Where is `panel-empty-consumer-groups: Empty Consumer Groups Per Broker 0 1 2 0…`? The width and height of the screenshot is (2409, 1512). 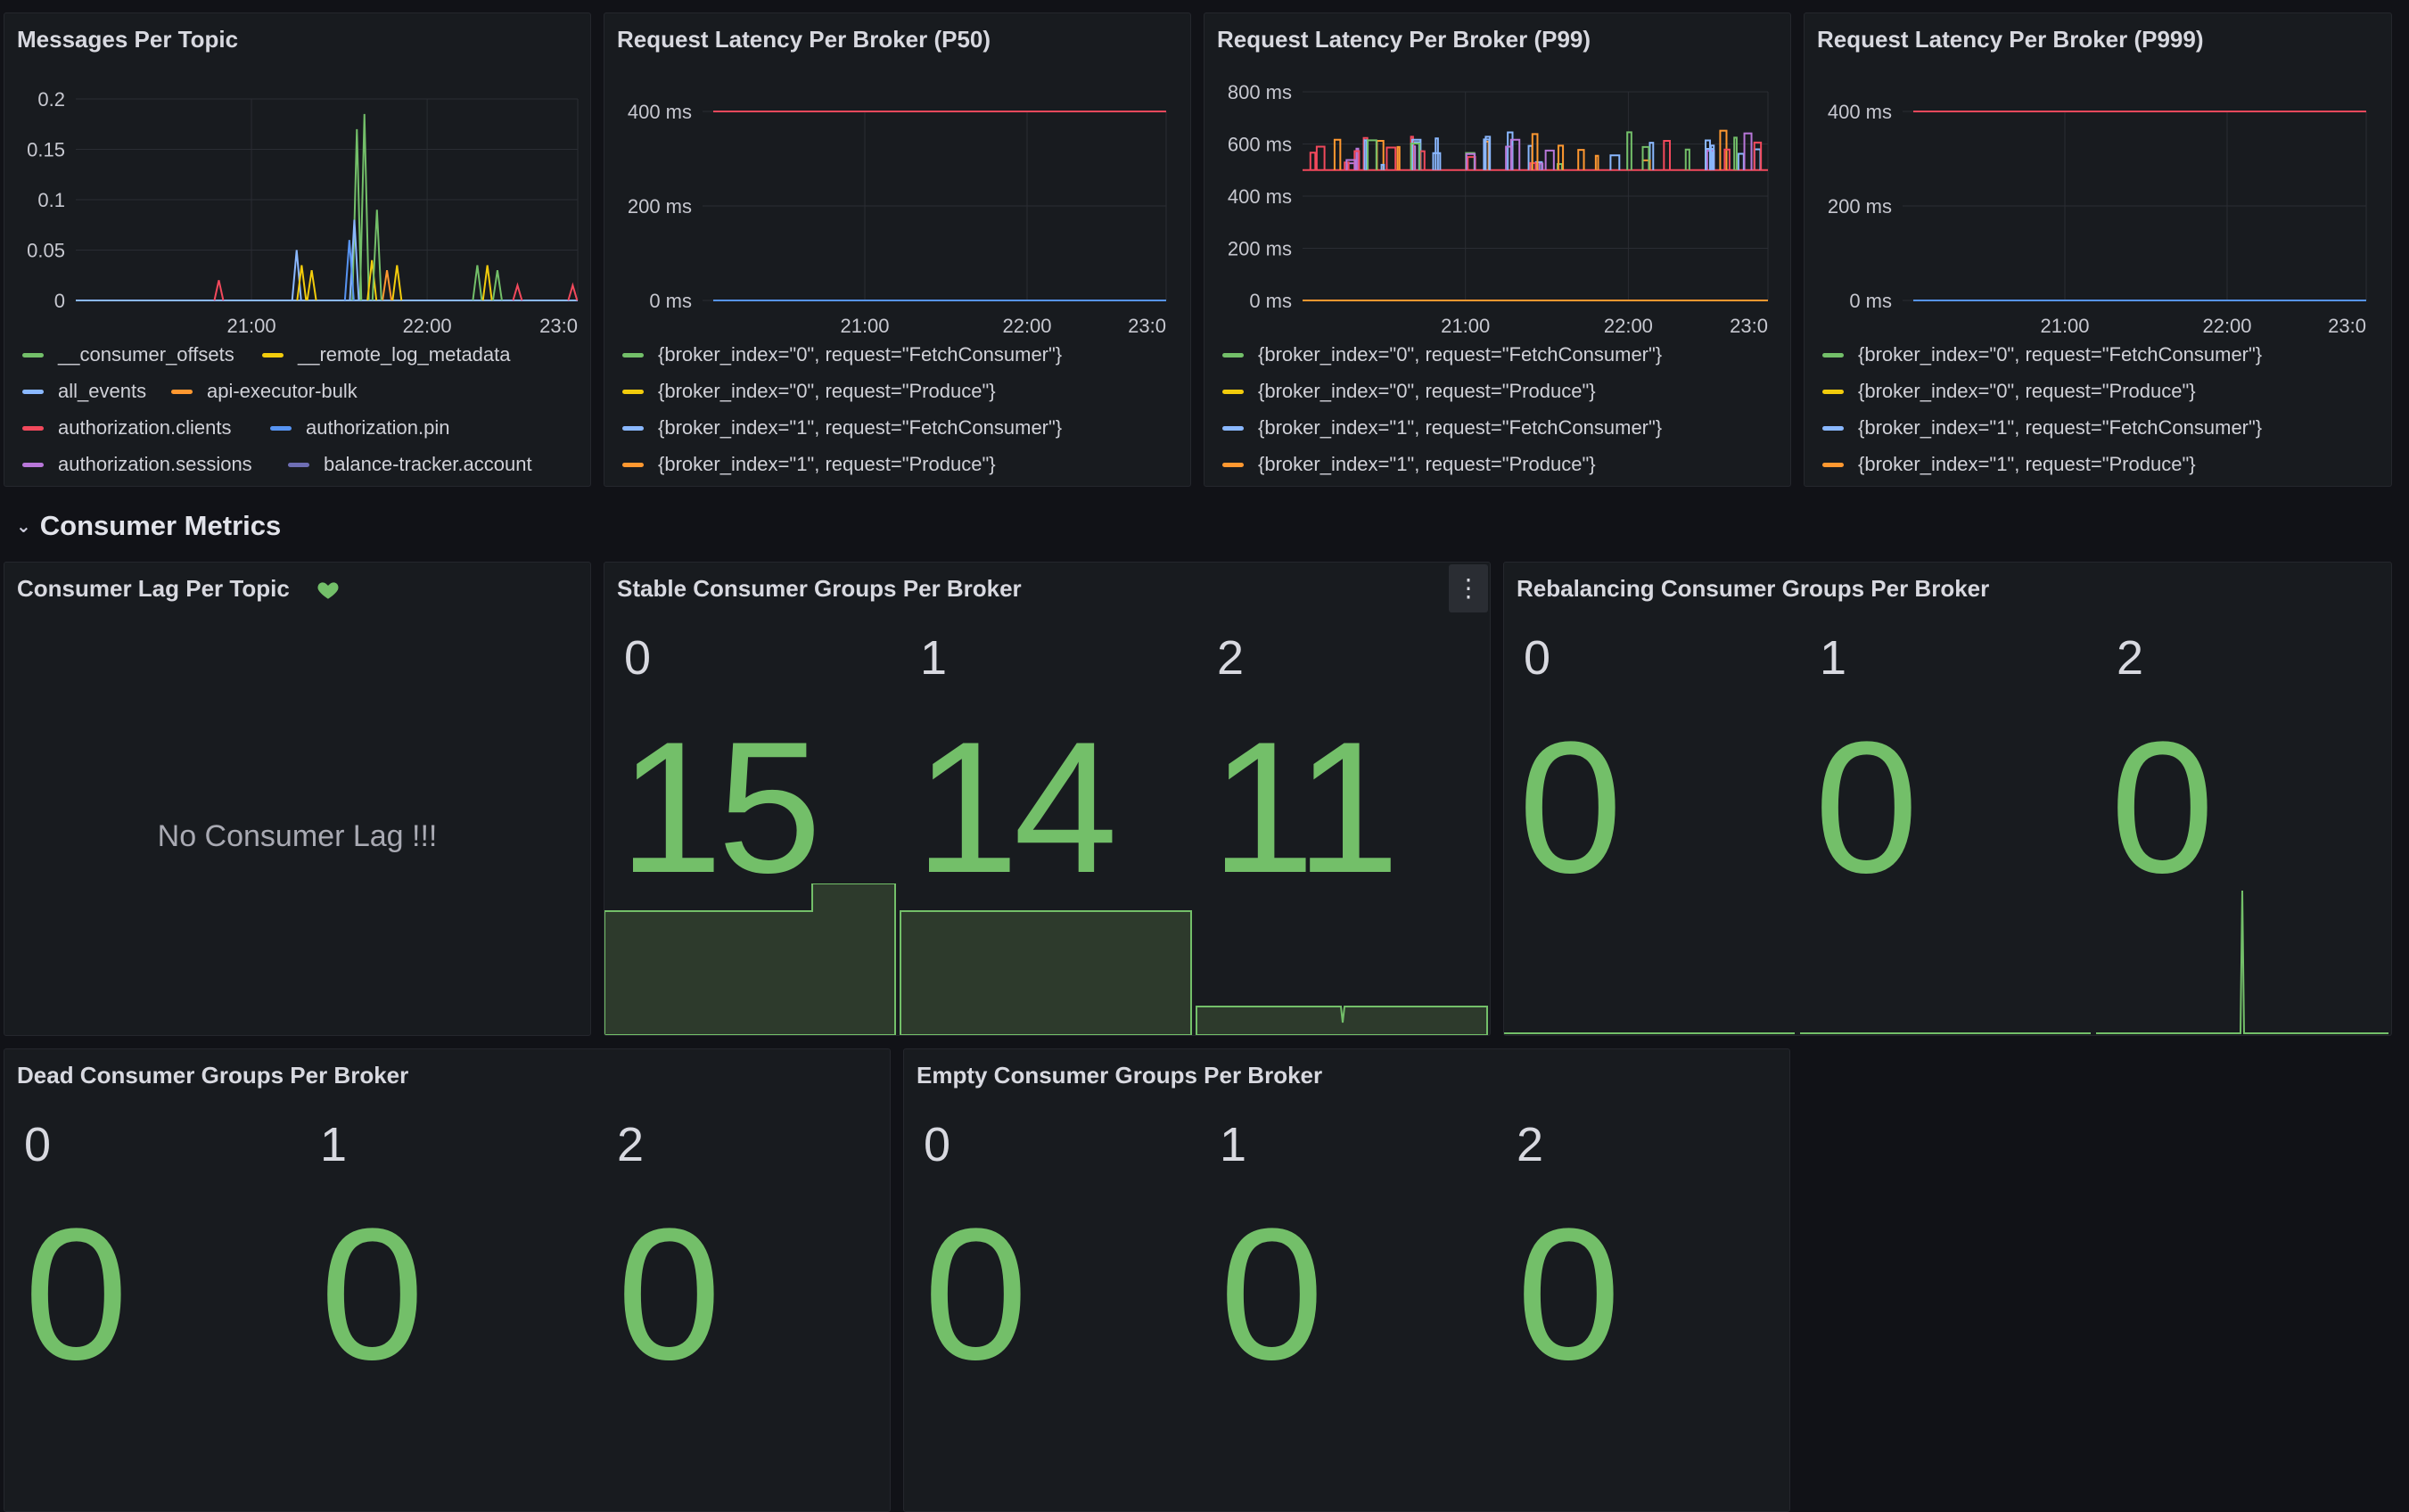
panel-empty-consumer-groups: Empty Consumer Groups Per Broker 0 1 2 0… is located at coordinates (1346, 1280).